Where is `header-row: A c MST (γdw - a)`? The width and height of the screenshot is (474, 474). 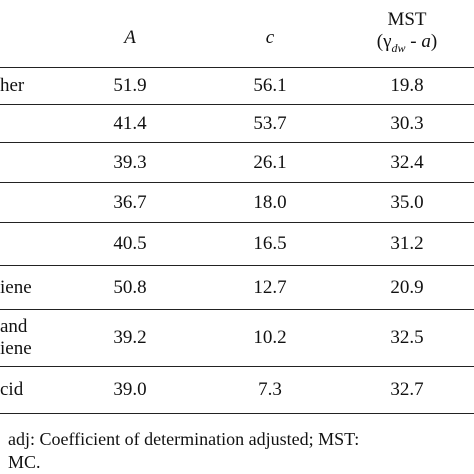 header-row: A c MST (γdw - a) is located at coordinates (237, 34).